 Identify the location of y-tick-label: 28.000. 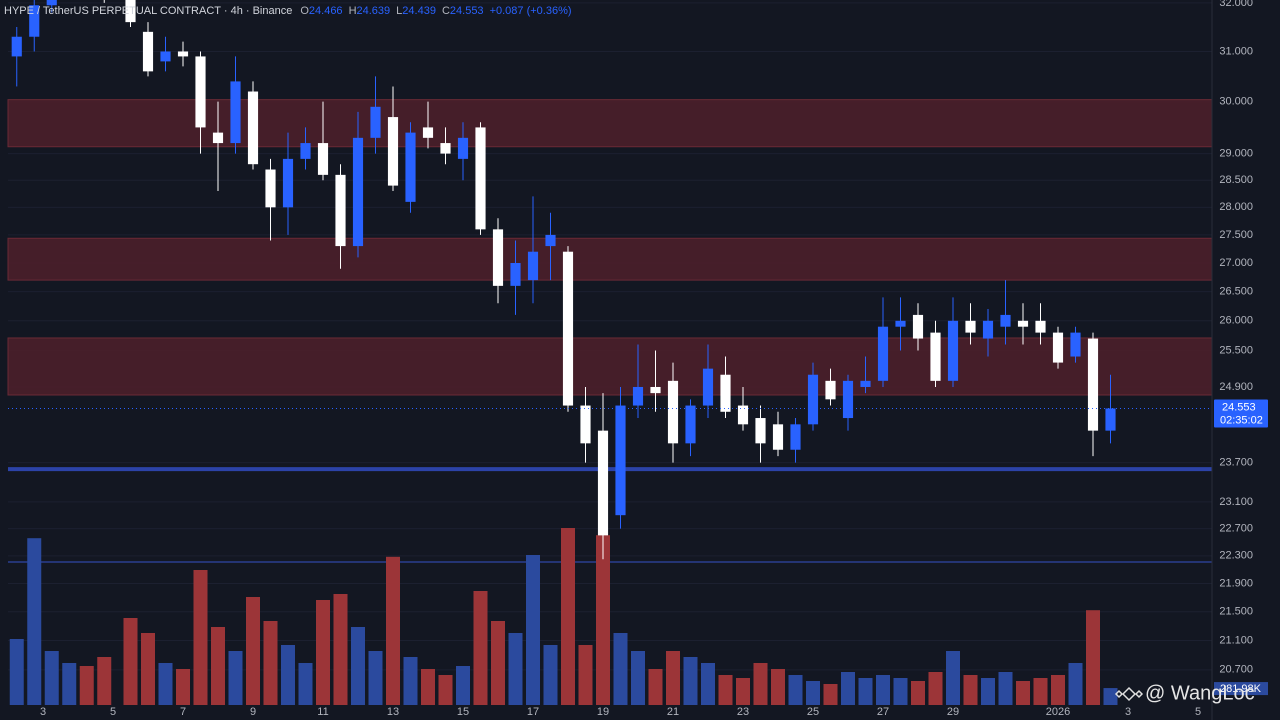
(1236, 207).